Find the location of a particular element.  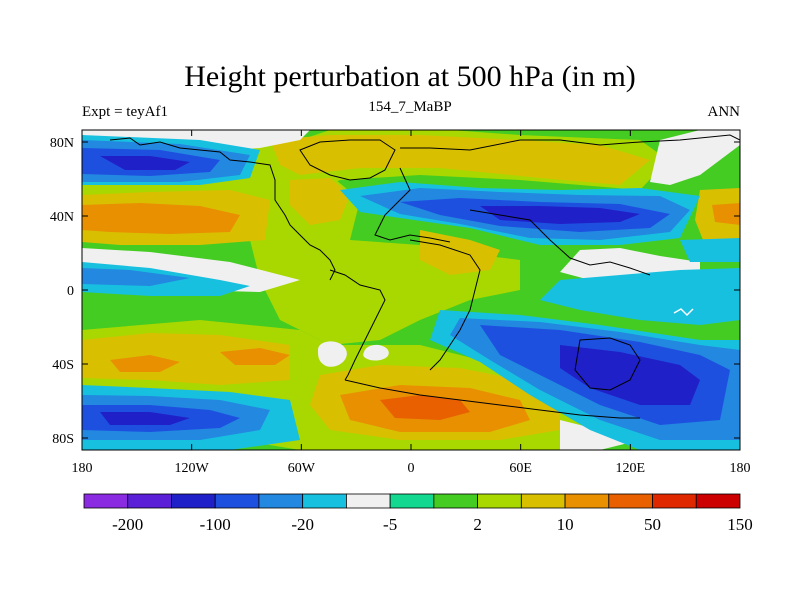

orange-south-west is located at coordinates (145, 363).